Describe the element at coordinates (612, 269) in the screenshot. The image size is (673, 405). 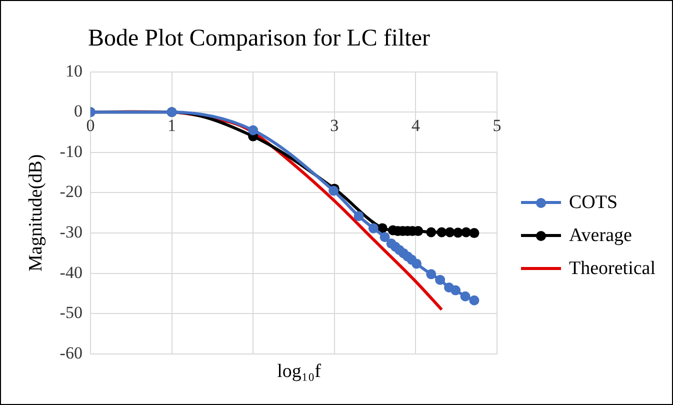
I see `legend-label: Theoretical` at that location.